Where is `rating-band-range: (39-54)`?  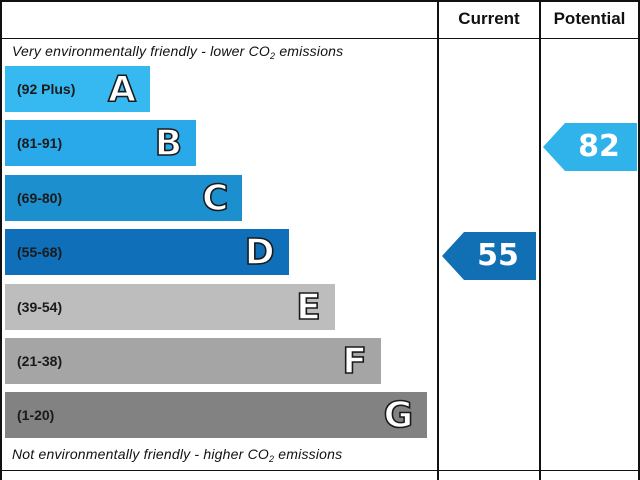 rating-band-range: (39-54) is located at coordinates (40, 306).